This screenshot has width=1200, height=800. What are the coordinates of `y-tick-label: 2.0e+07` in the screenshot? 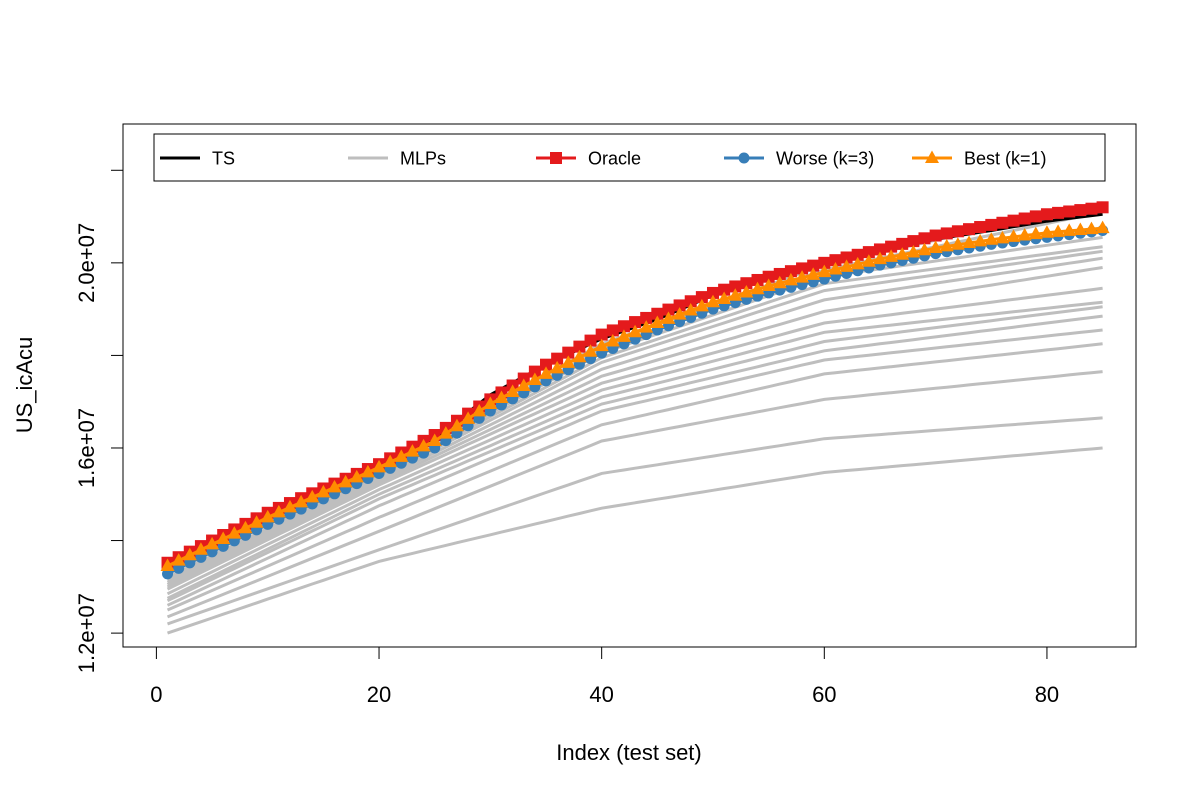 It's located at (86, 263).